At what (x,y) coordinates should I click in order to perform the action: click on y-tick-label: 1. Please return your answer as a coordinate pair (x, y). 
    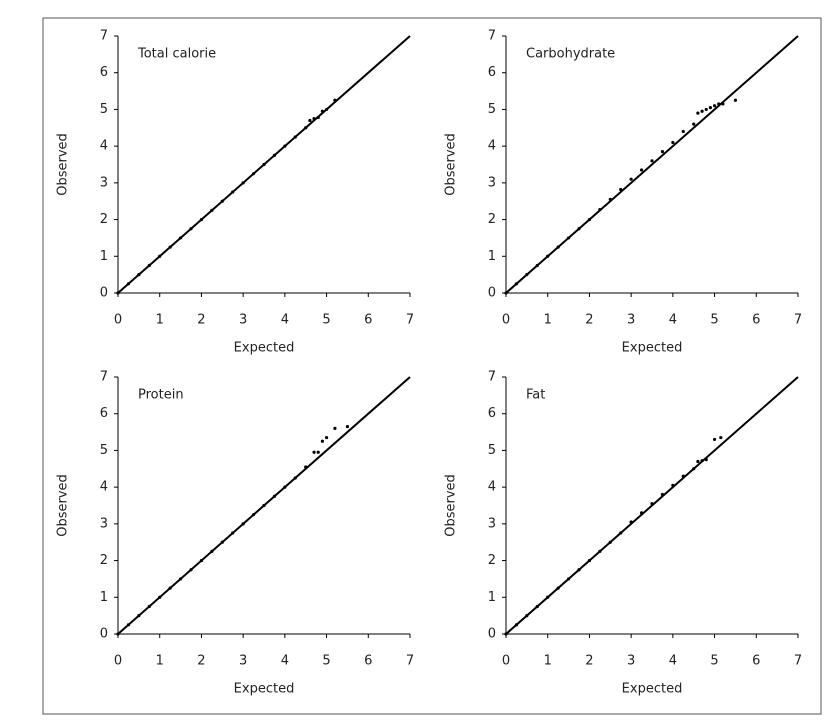
    Looking at the image, I should click on (492, 256).